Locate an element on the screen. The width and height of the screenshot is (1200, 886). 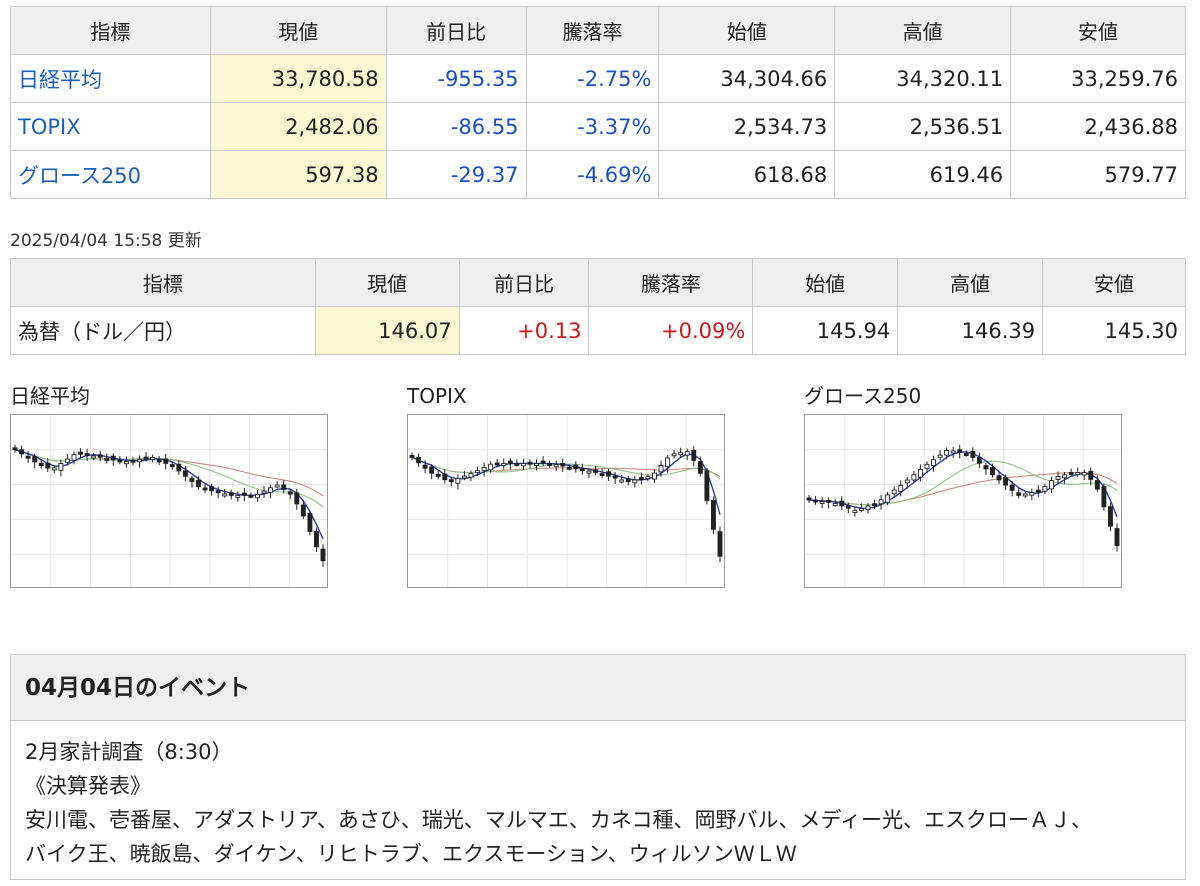
ma-long-line is located at coordinates (963, 488).